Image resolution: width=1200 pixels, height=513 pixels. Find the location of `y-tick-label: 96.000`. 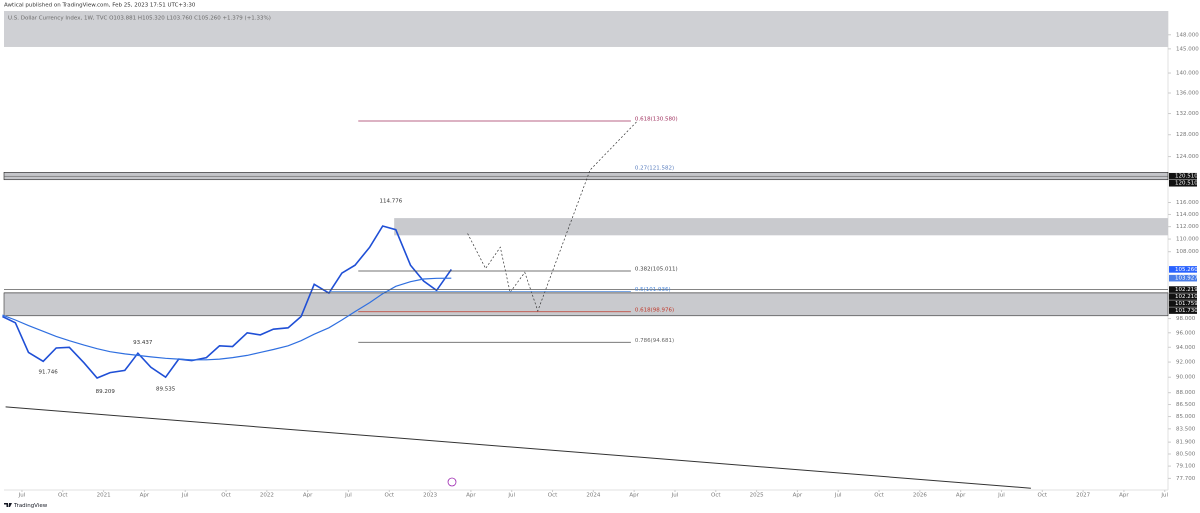

y-tick-label: 96.000 is located at coordinates (1186, 333).